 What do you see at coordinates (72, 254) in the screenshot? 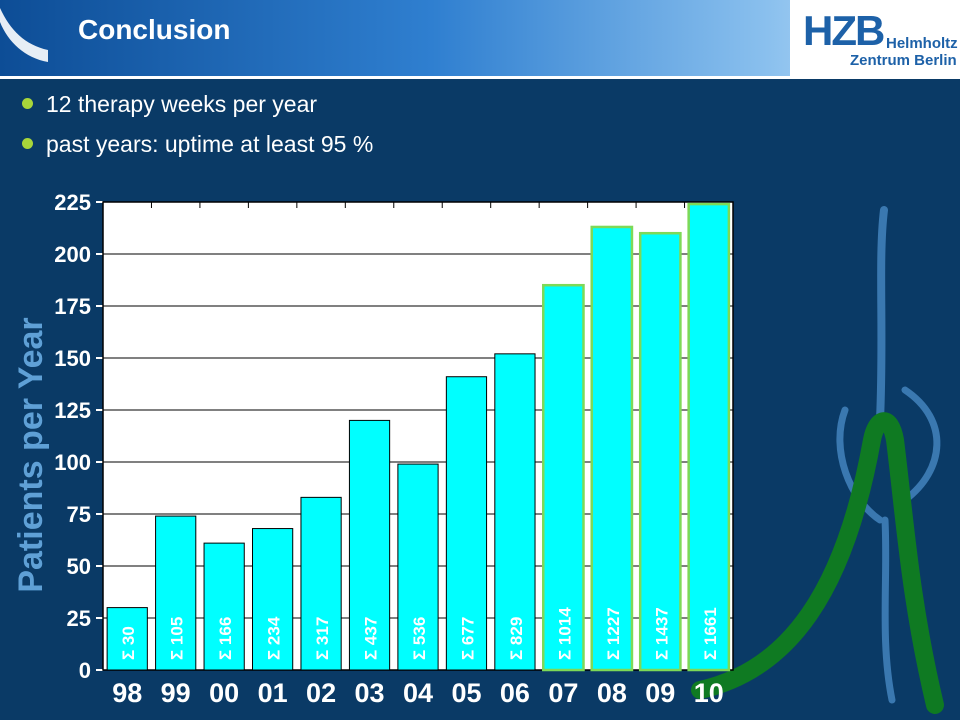
I see `y-tick-label: 200` at bounding box center [72, 254].